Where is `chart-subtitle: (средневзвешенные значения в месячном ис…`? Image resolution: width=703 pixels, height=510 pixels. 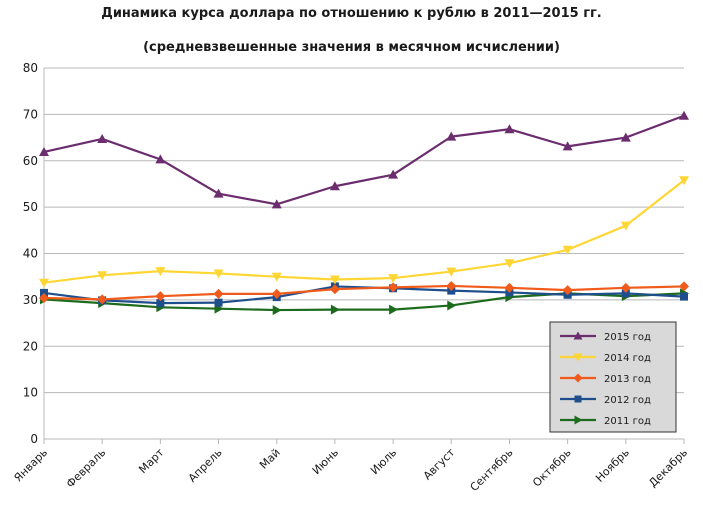
chart-subtitle: (средневзвешенные значения в месячном ис… is located at coordinates (351, 47).